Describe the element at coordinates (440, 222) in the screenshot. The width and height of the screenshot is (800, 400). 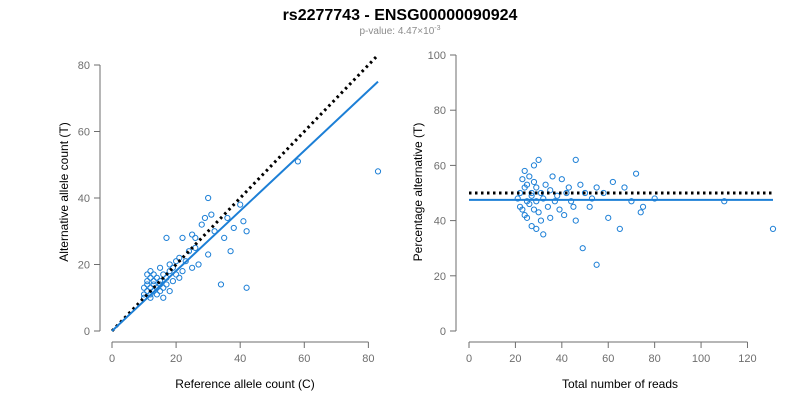
I see `right-y-tick-label: 40` at that location.